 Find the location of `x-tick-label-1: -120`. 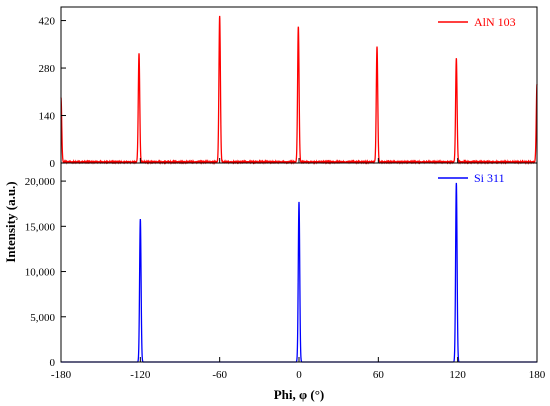

x-tick-label-1: -120 is located at coordinates (140, 375).